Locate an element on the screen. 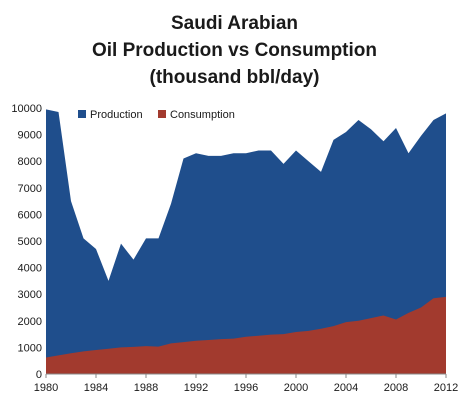 Image resolution: width=469 pixels, height=418 pixels. x-tick-label: 1988 is located at coordinates (146, 388).